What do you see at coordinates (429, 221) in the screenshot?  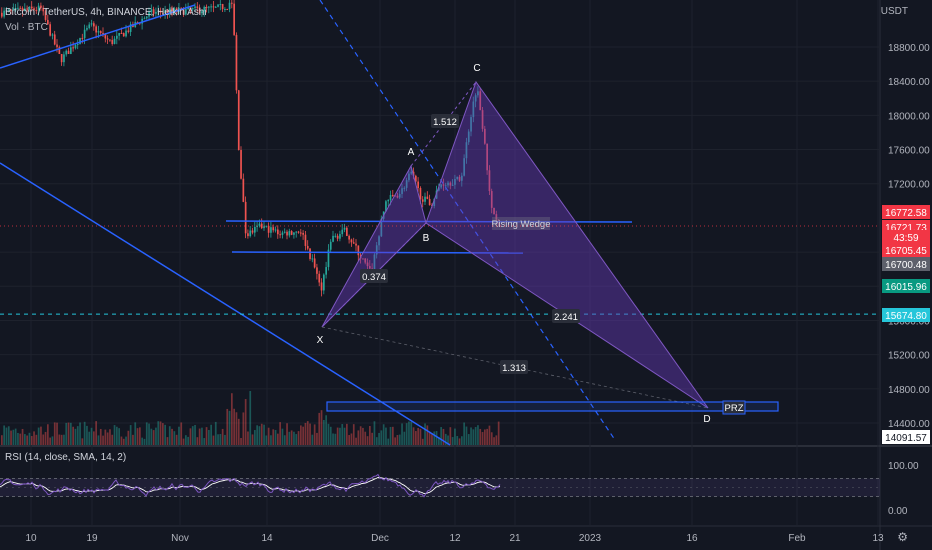 I see `wedge-top-line` at bounding box center [429, 221].